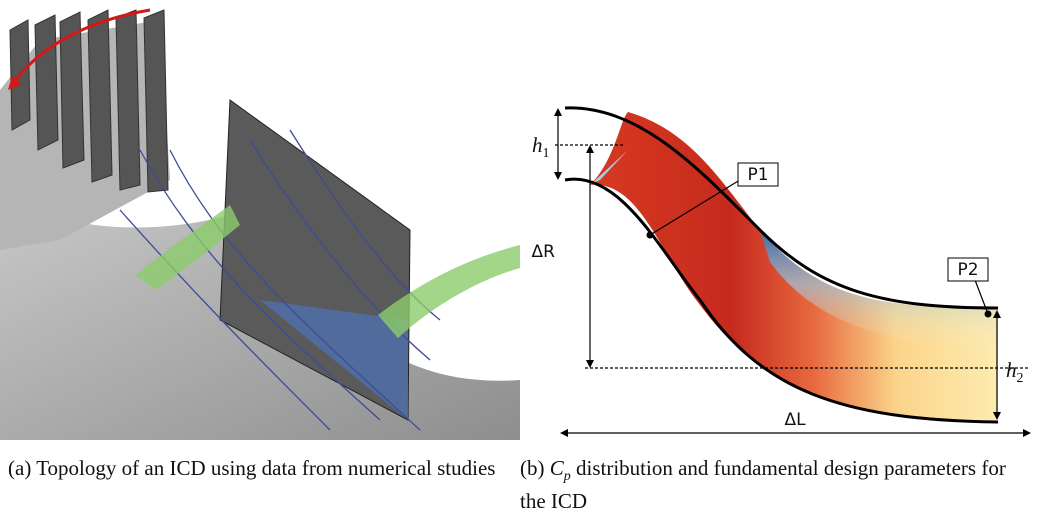 This screenshot has width=1037, height=513. I want to click on p2-label: P2, so click(967, 270).